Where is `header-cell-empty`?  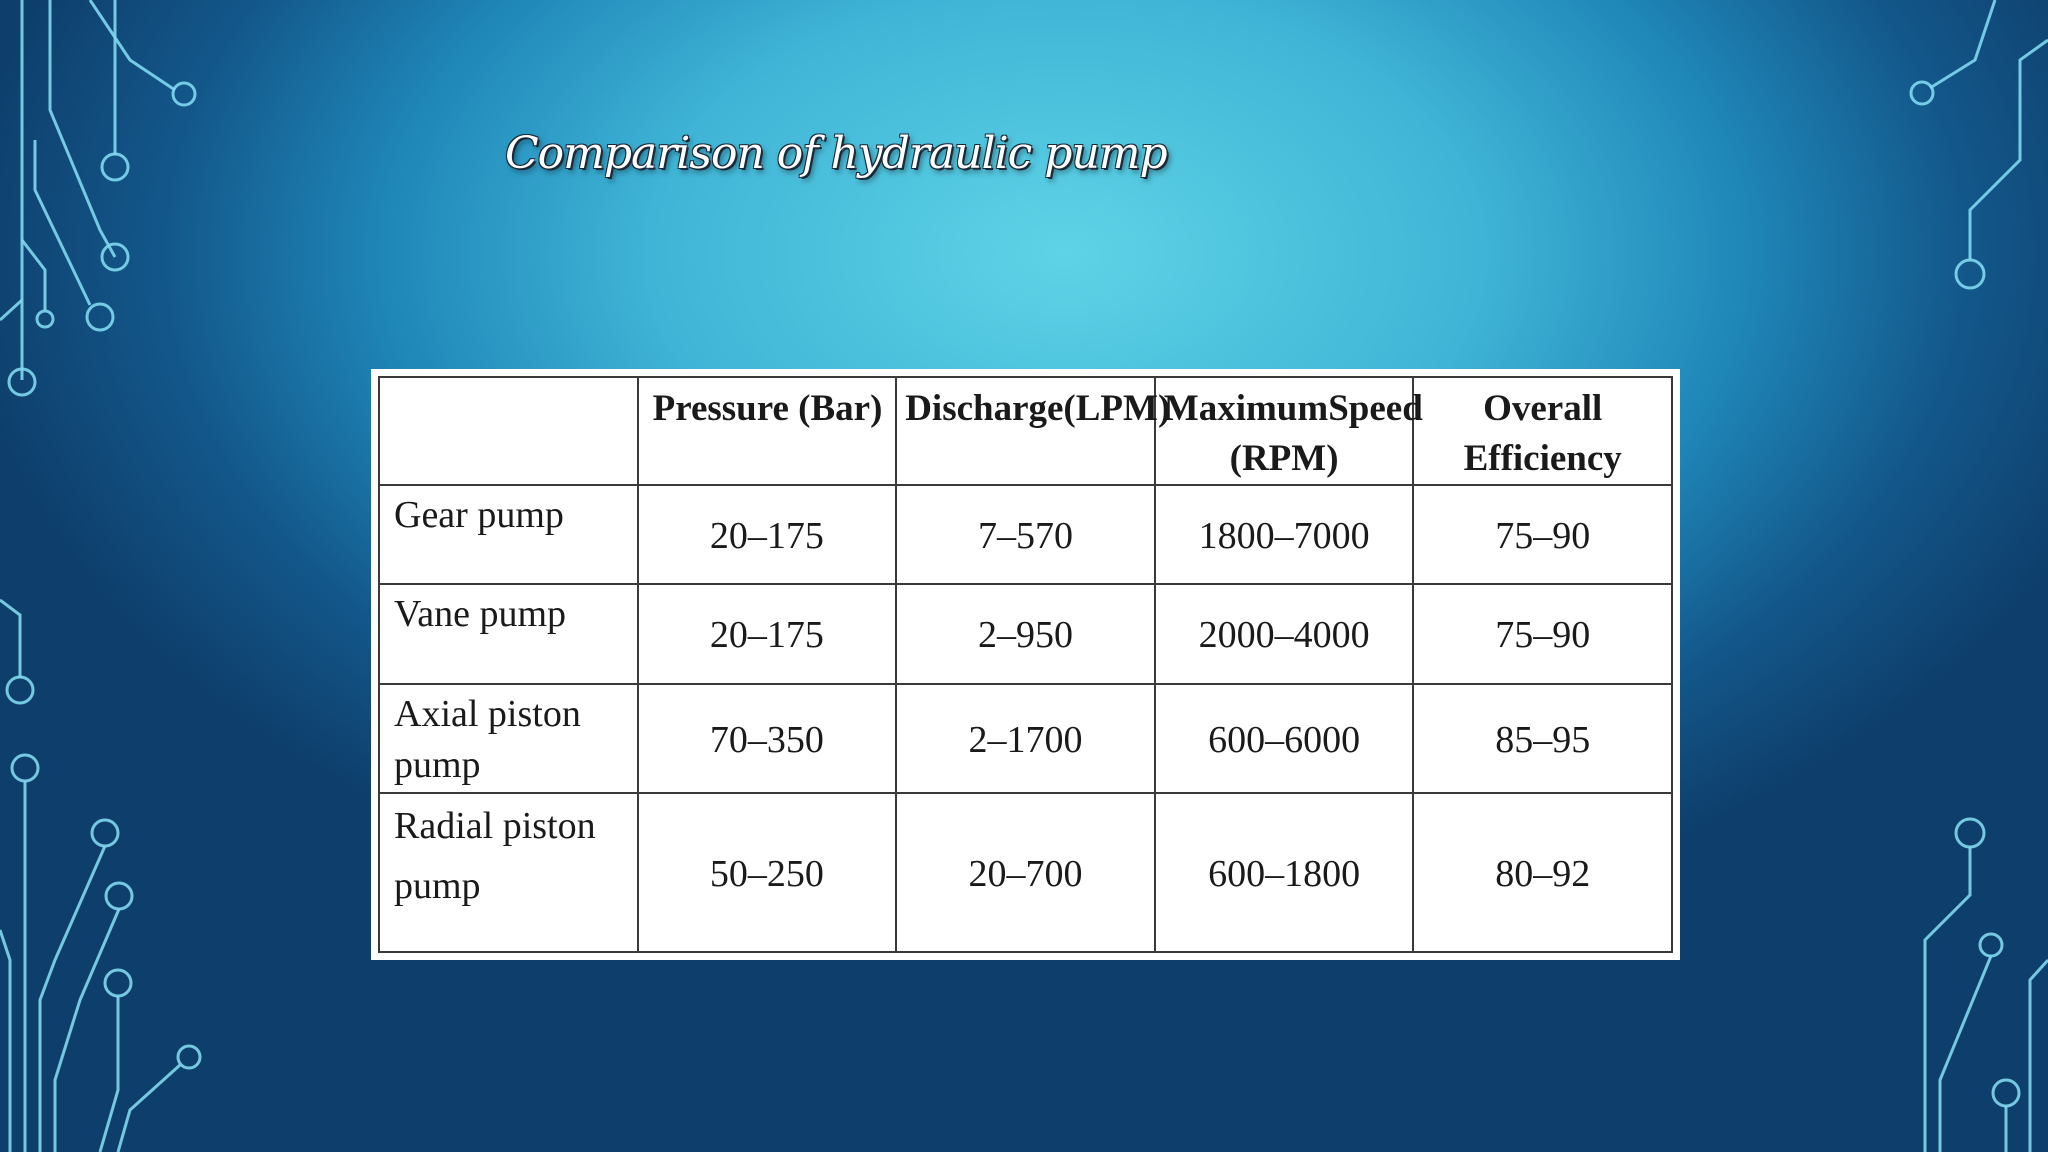
header-cell-empty is located at coordinates (508, 431).